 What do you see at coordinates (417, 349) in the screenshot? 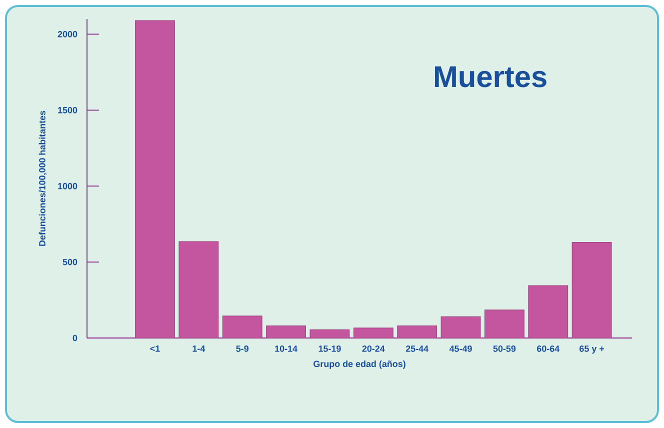
I see `x-tick-label: 25-44` at bounding box center [417, 349].